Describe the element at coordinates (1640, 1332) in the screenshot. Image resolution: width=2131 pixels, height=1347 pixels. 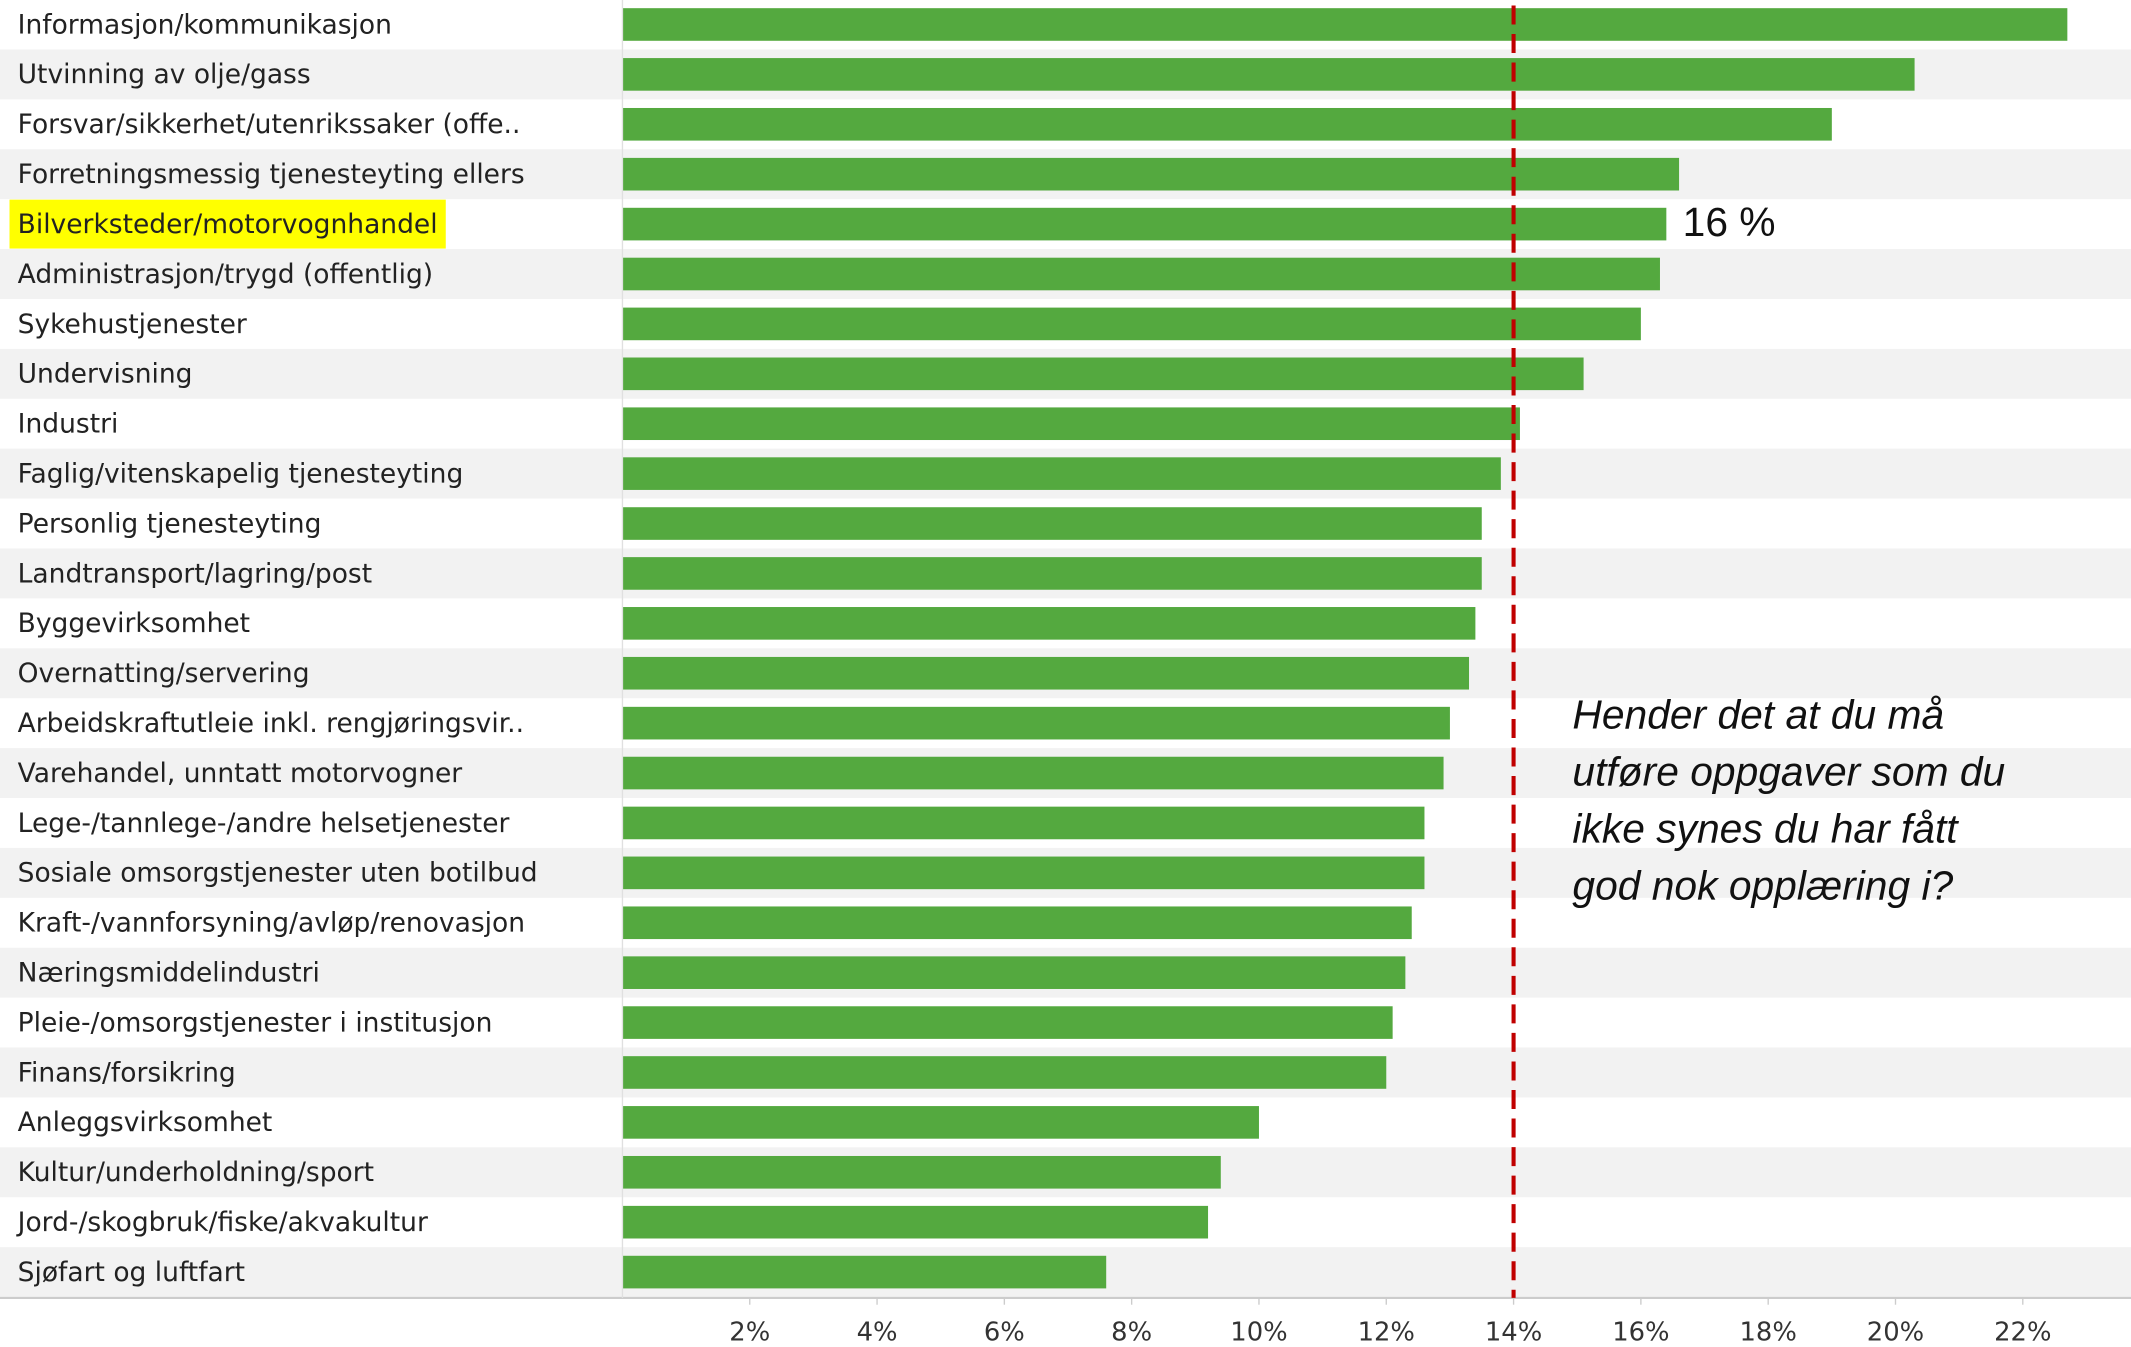
I see `x-tick-label: 16%` at that location.